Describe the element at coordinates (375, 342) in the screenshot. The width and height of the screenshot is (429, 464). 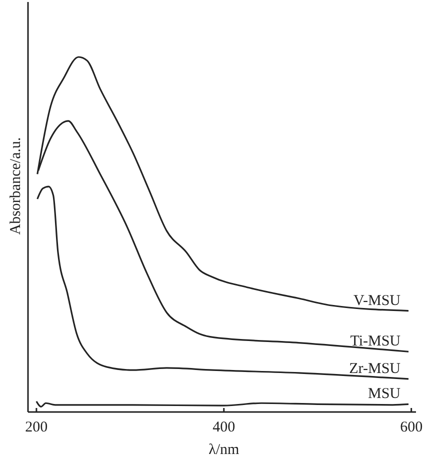
I see `series-label: Ti-MSU` at that location.